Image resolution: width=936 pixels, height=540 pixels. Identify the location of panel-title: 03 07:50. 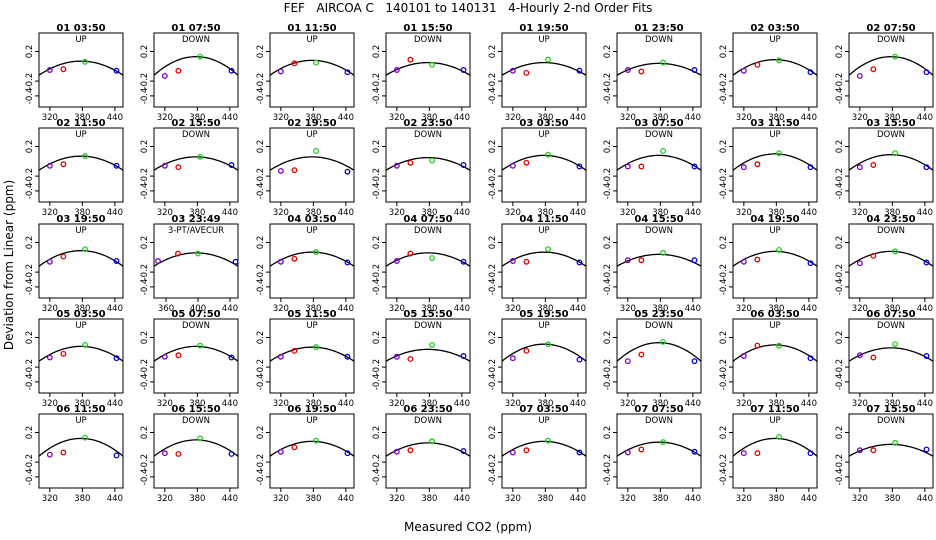
(658, 123).